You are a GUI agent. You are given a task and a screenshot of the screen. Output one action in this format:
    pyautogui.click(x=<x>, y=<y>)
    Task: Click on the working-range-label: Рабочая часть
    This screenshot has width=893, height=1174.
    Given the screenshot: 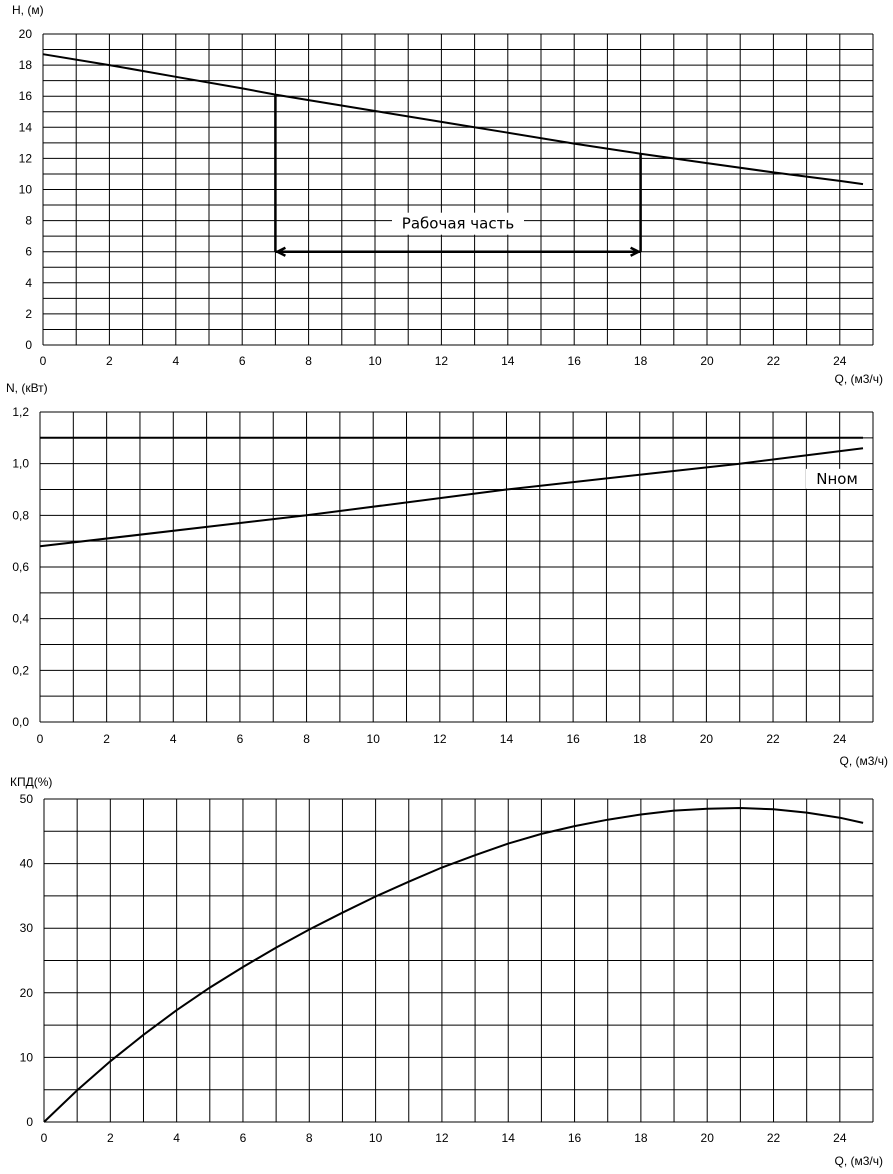 What is the action you would take?
    pyautogui.click(x=458, y=224)
    